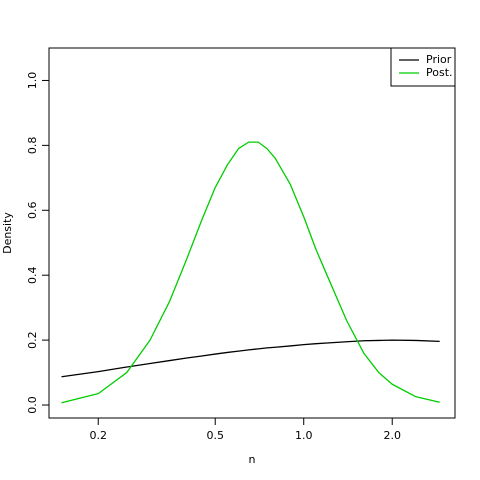 Image resolution: width=480 pixels, height=480 pixels. Describe the element at coordinates (439, 72) in the screenshot. I see `legend-label: Post.` at that location.